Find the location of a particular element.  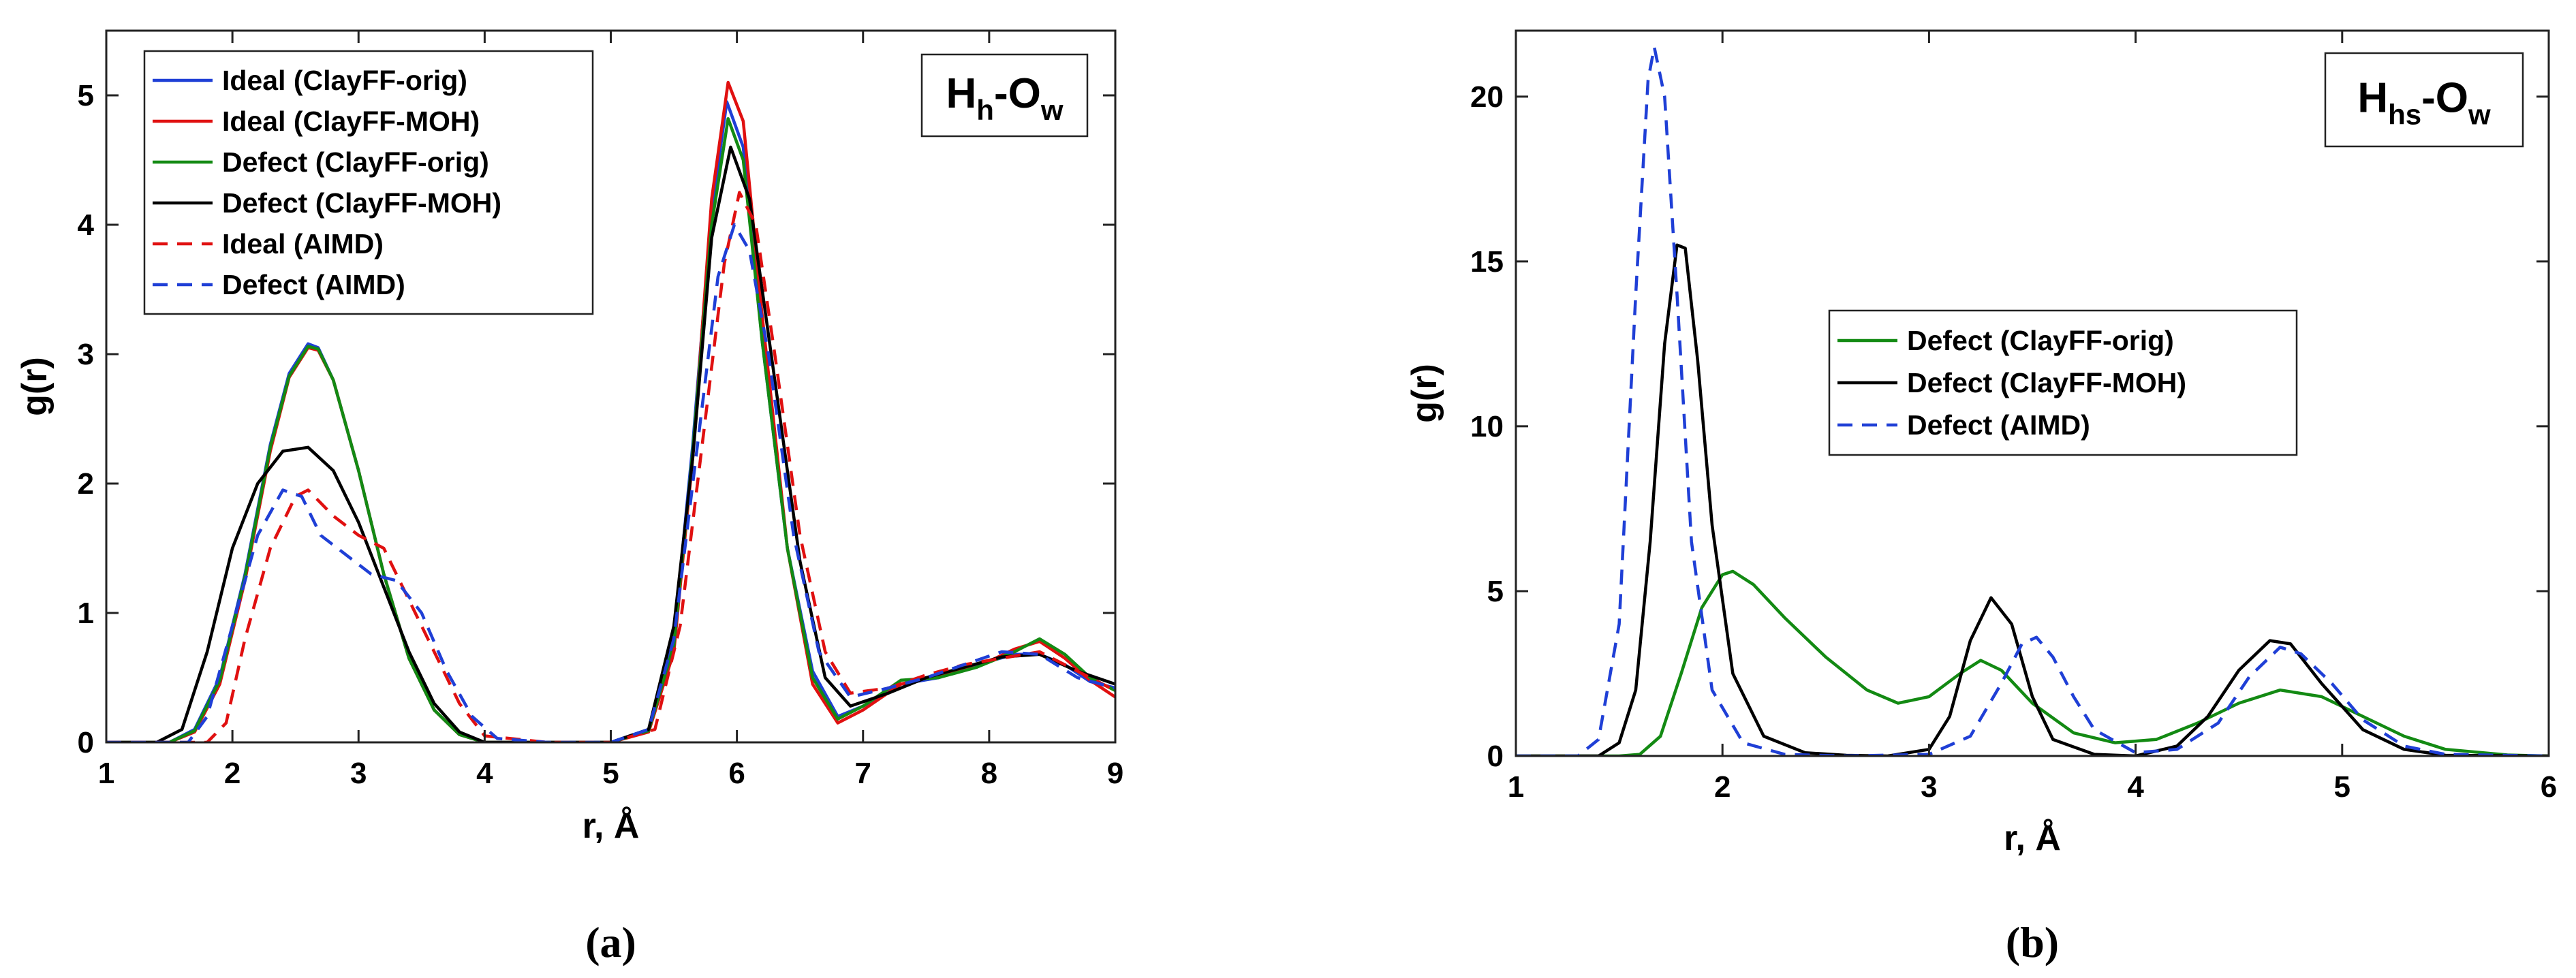

y-tick-label: 20 is located at coordinates (1487, 97).